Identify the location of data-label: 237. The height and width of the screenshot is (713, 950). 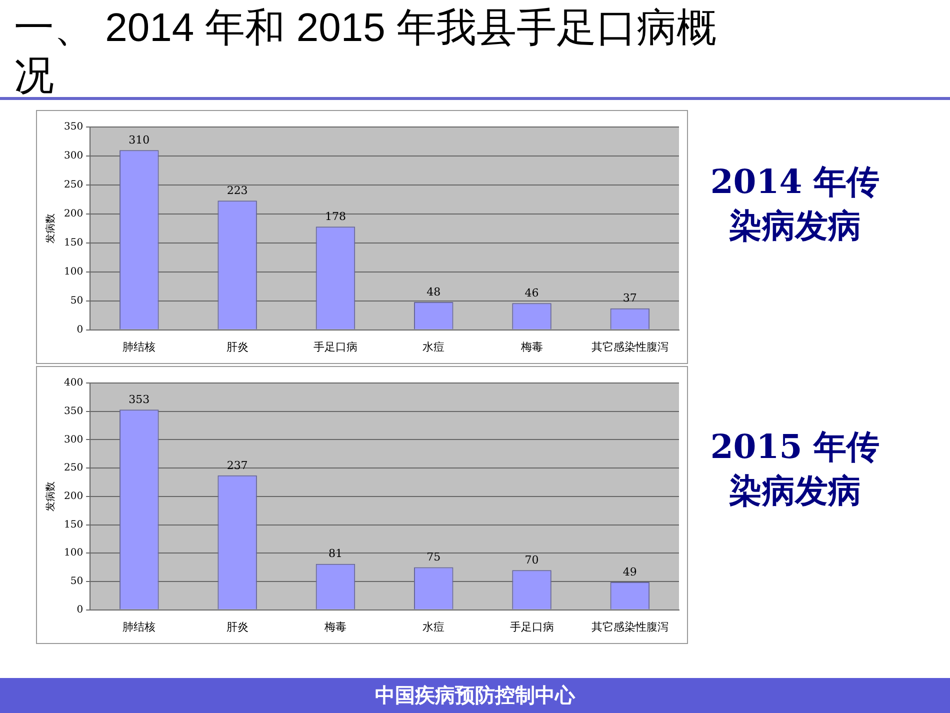
(237, 465).